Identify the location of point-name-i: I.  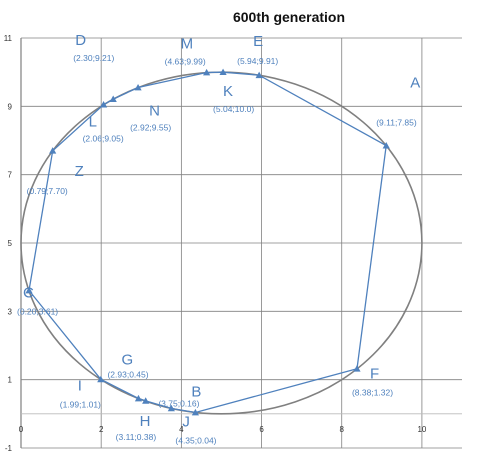
(80, 385).